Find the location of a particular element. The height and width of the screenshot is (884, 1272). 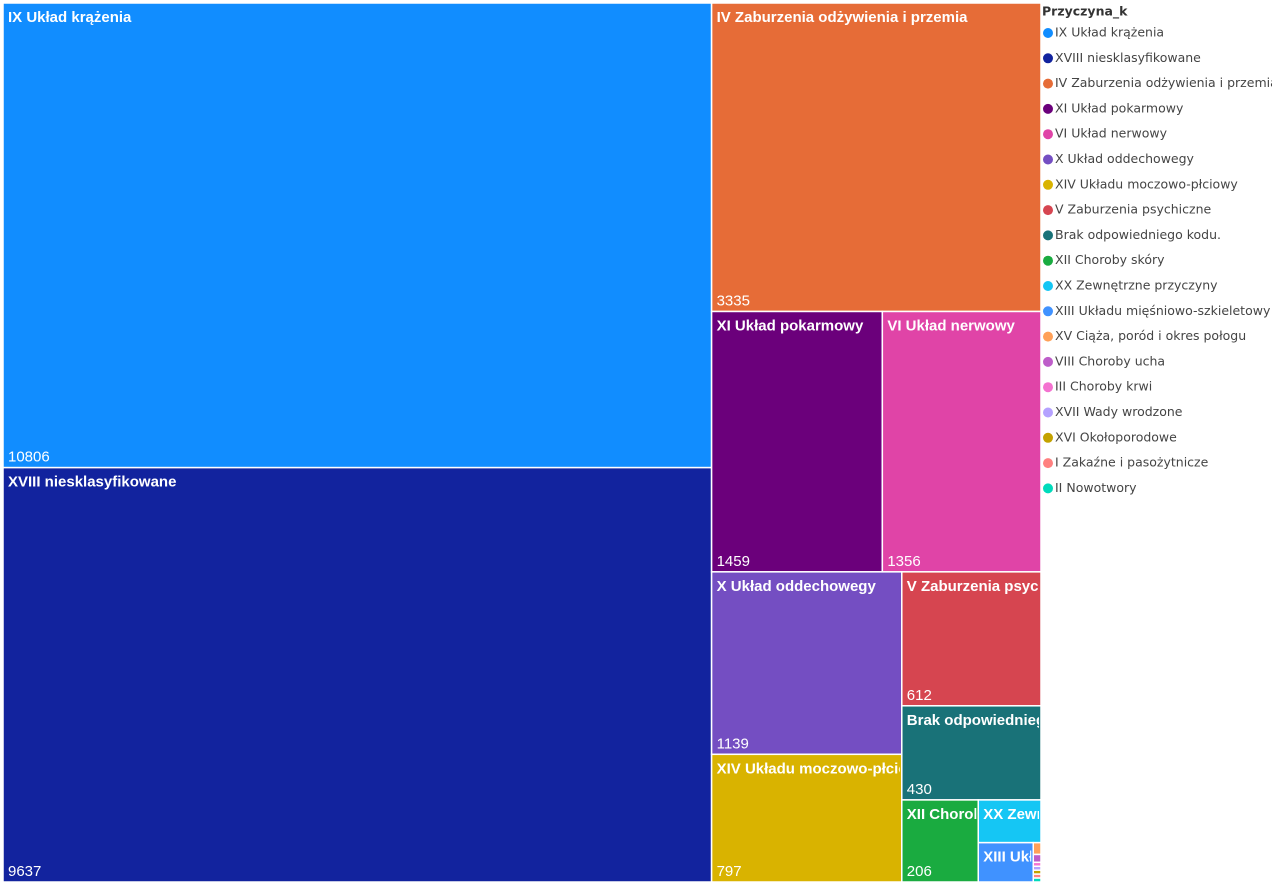

tile-value: 1139 is located at coordinates (733, 743).